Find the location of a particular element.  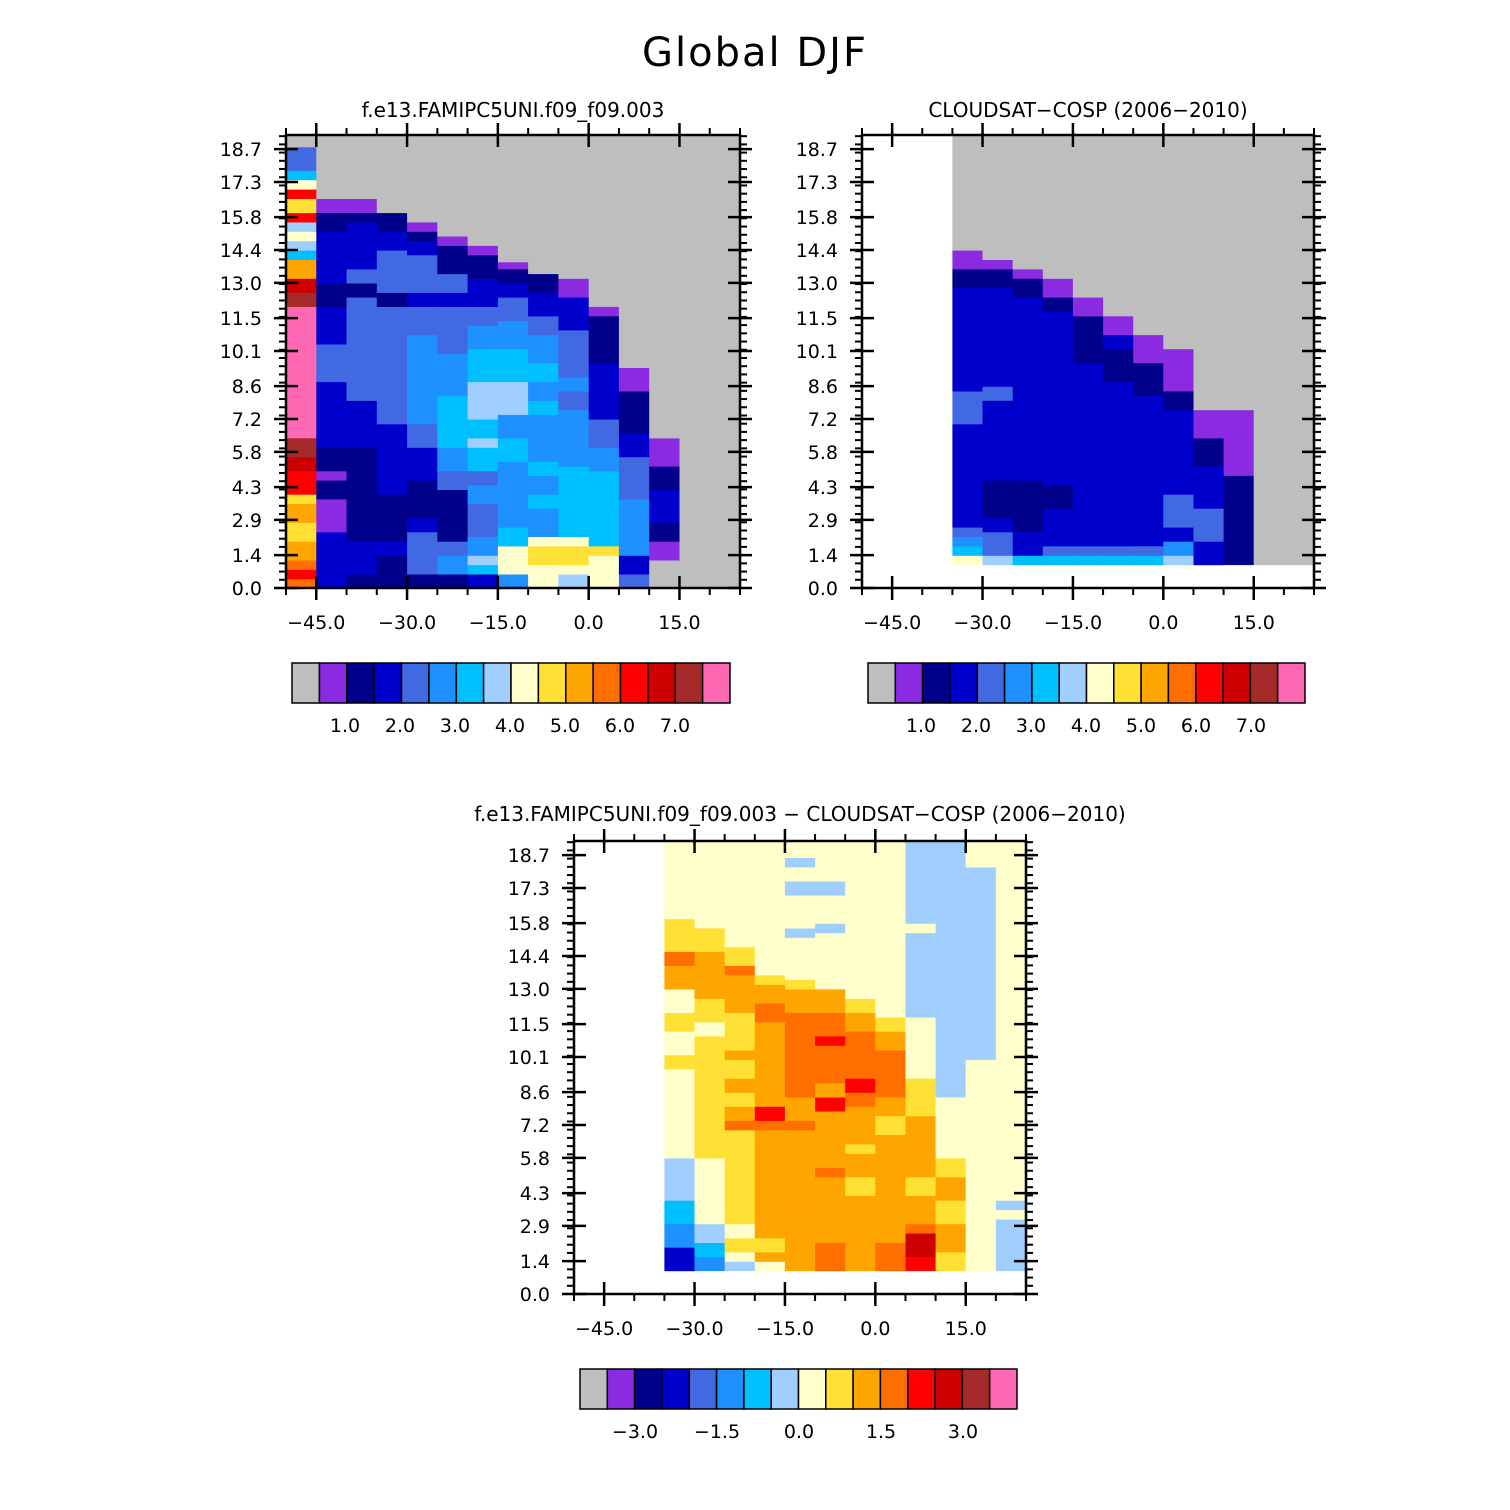

colorbar-label: 5.0 is located at coordinates (1141, 726).